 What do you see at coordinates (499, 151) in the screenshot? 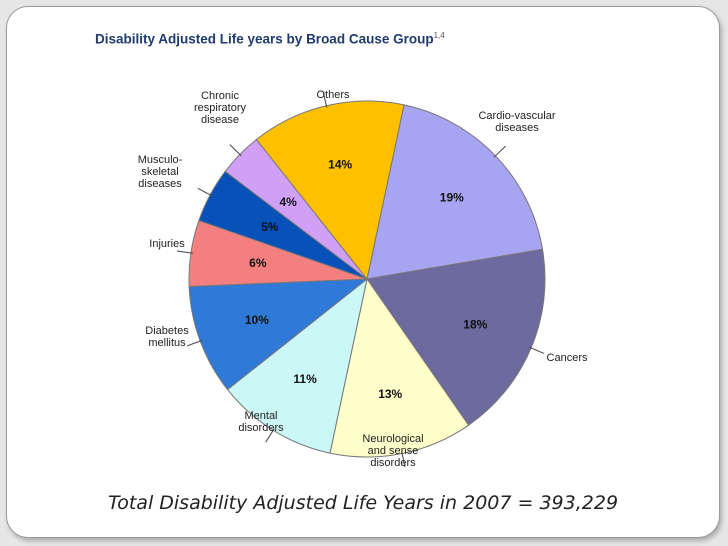
I see `leader-line-cardio-vascular` at bounding box center [499, 151].